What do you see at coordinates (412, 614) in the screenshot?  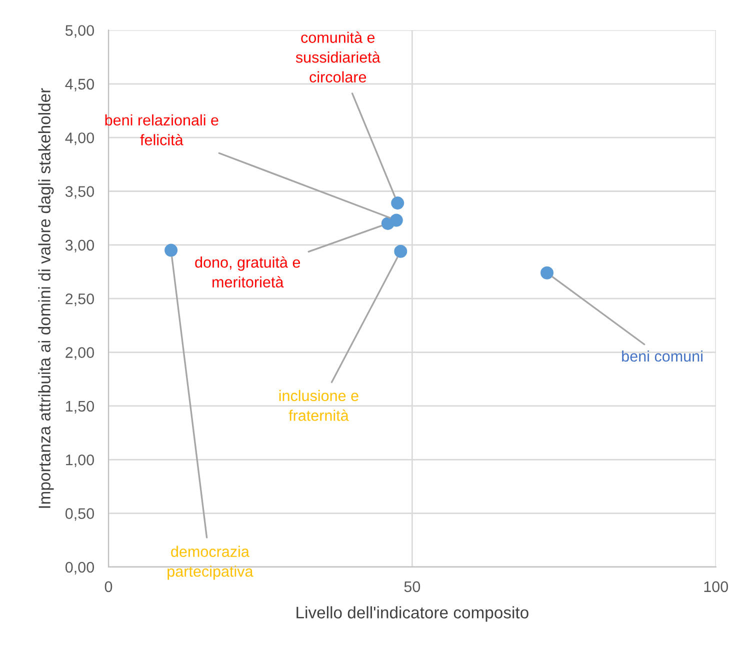 I see `x-axis-title: Livello dell'indicatore composito` at bounding box center [412, 614].